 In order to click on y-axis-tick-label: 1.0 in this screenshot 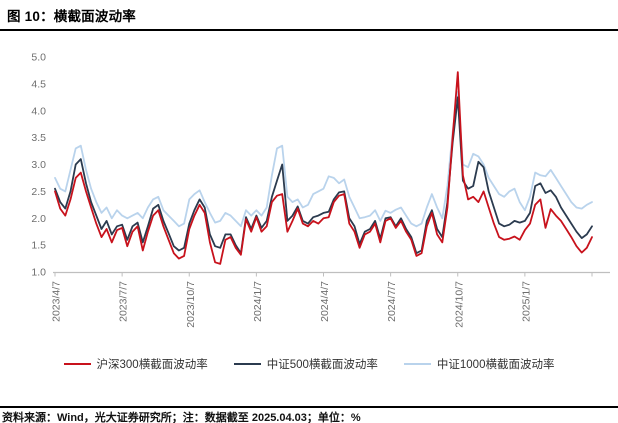, I will do `click(38, 273)`.